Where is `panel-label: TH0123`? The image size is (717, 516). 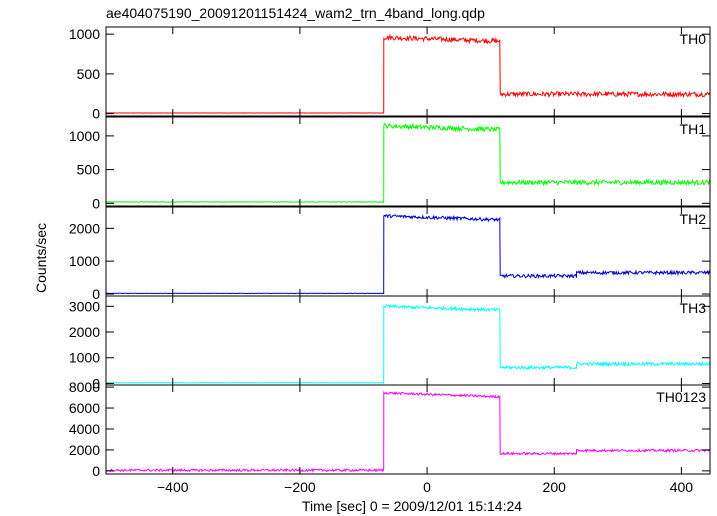
panel-label: TH0123 is located at coordinates (681, 397).